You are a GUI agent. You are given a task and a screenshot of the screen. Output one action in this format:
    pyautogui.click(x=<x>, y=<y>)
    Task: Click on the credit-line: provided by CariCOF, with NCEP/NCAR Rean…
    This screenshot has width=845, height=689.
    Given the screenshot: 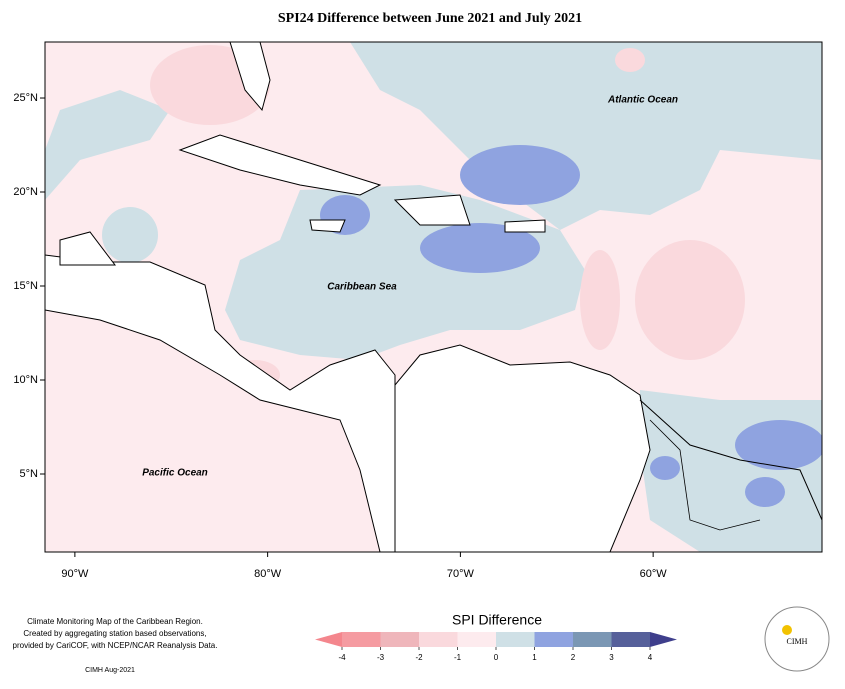 What is the action you would take?
    pyautogui.click(x=115, y=645)
    